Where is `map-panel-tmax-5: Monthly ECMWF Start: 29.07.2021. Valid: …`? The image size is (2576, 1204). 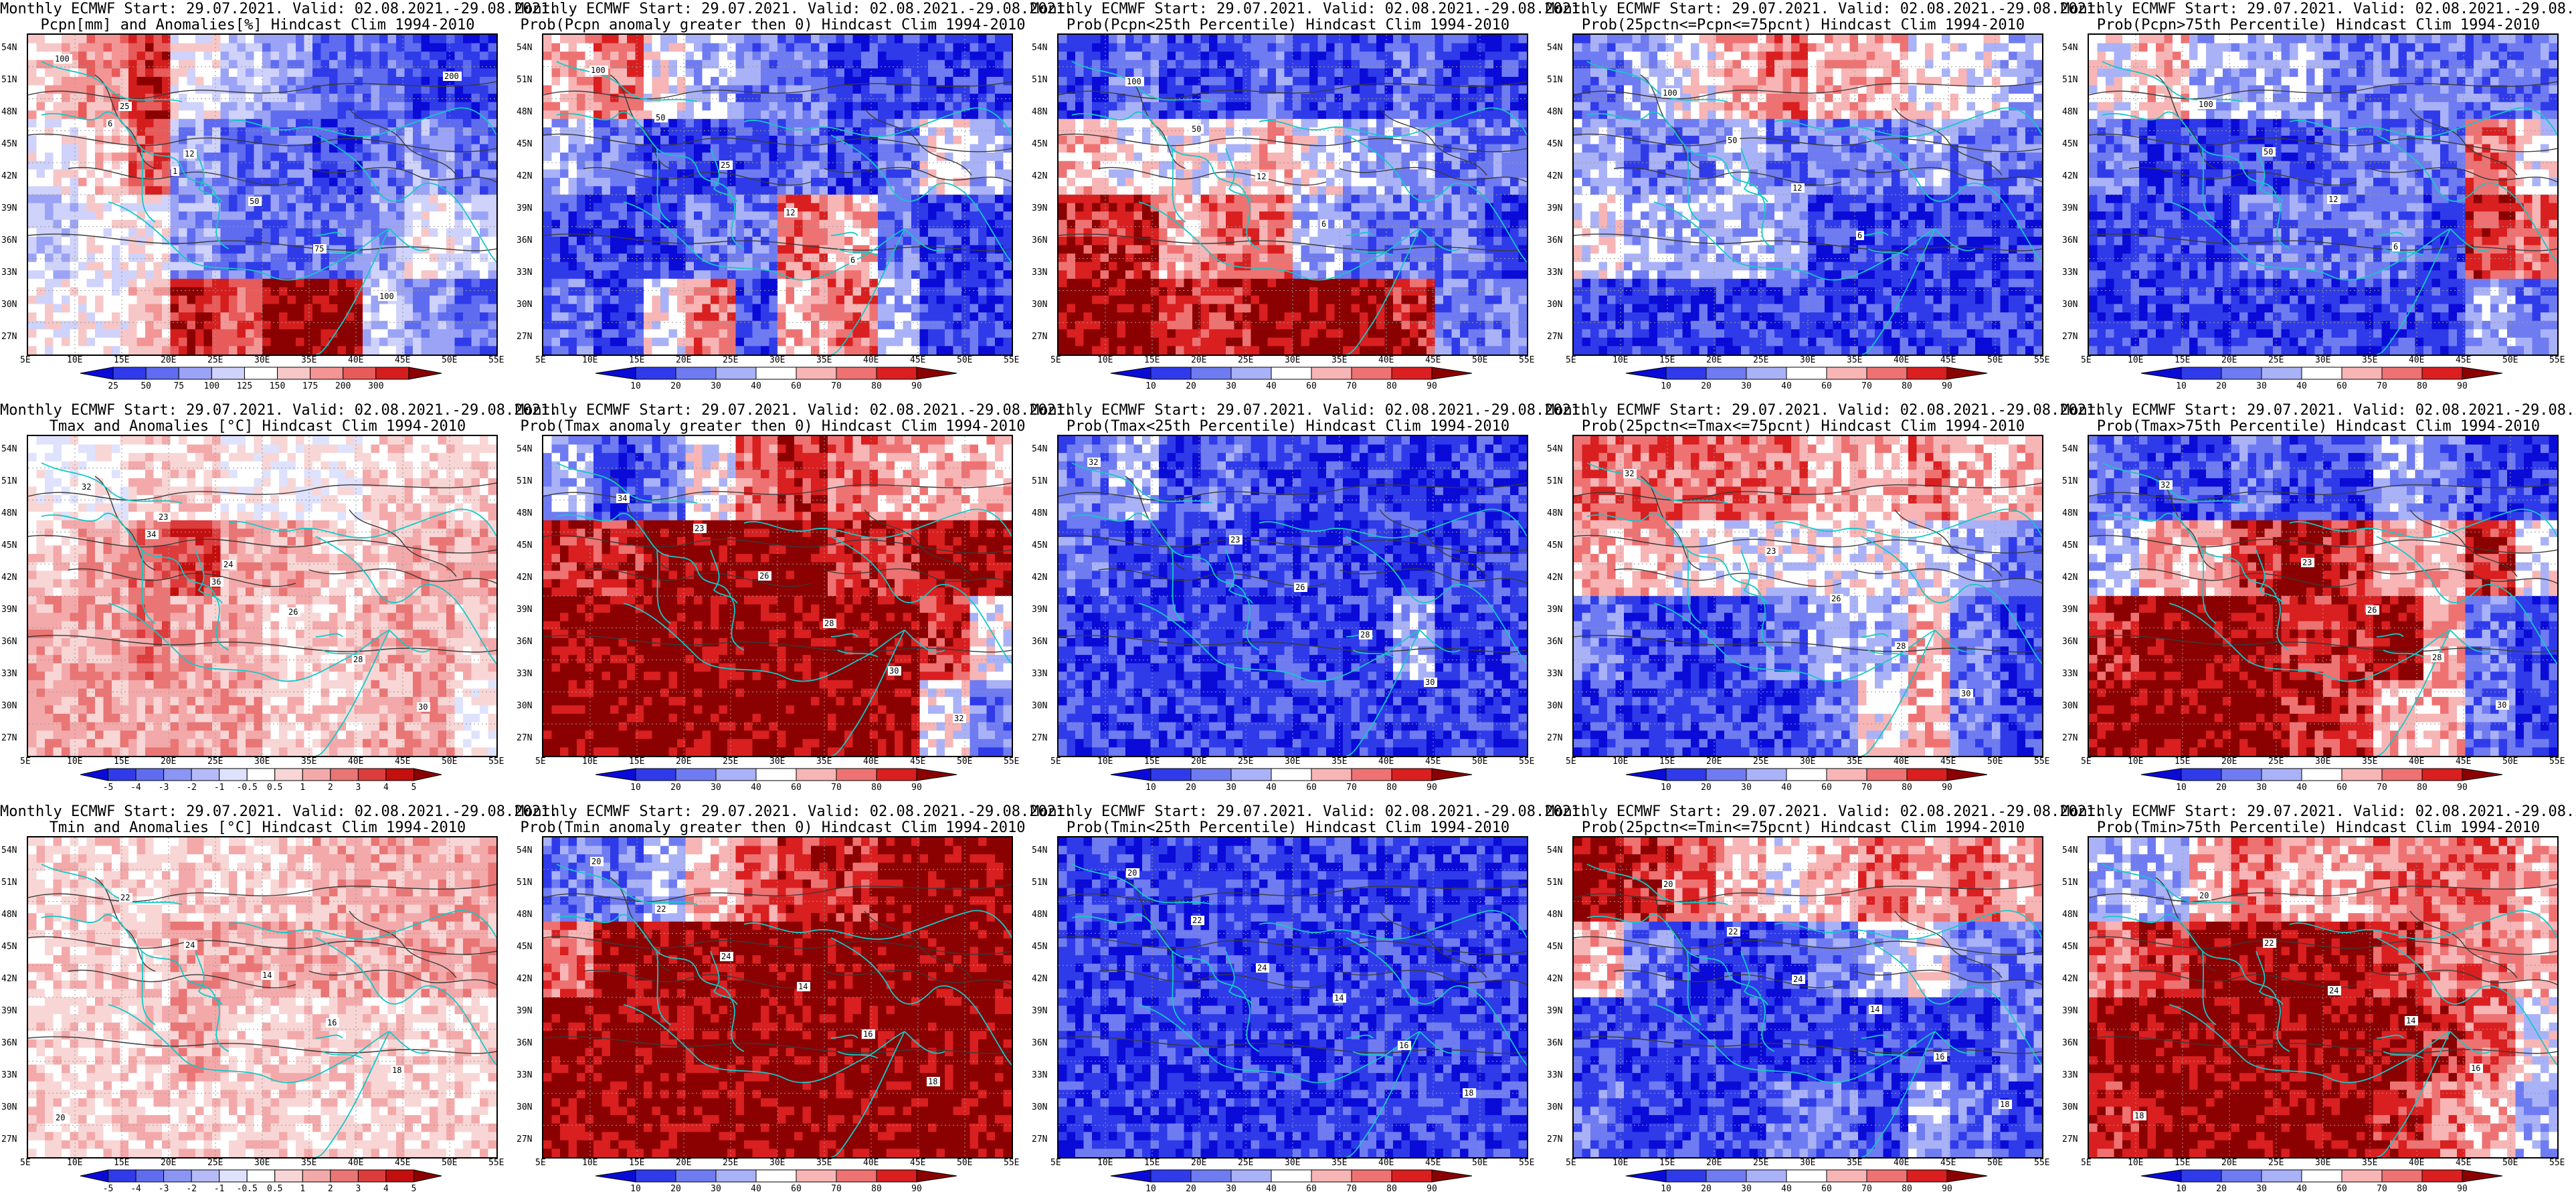 map-panel-tmax-5: Monthly ECMWF Start: 29.07.2021. Valid: … is located at coordinates (2318, 602).